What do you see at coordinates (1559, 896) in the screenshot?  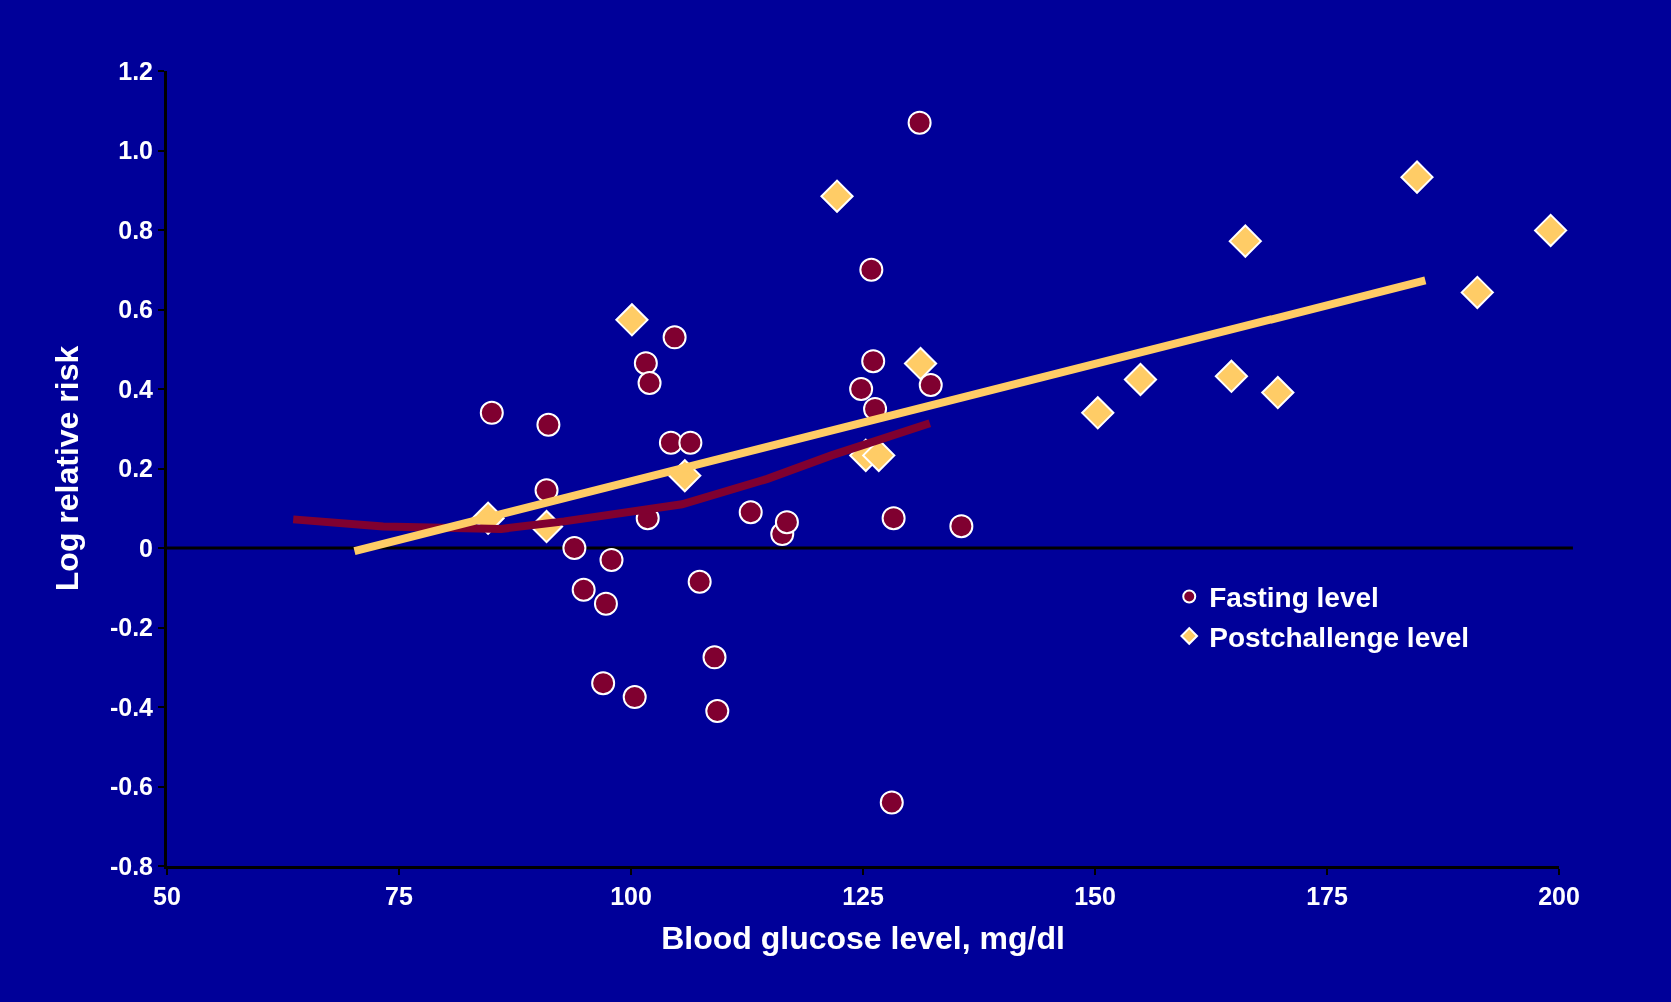 I see `x-tick-label: 200` at bounding box center [1559, 896].